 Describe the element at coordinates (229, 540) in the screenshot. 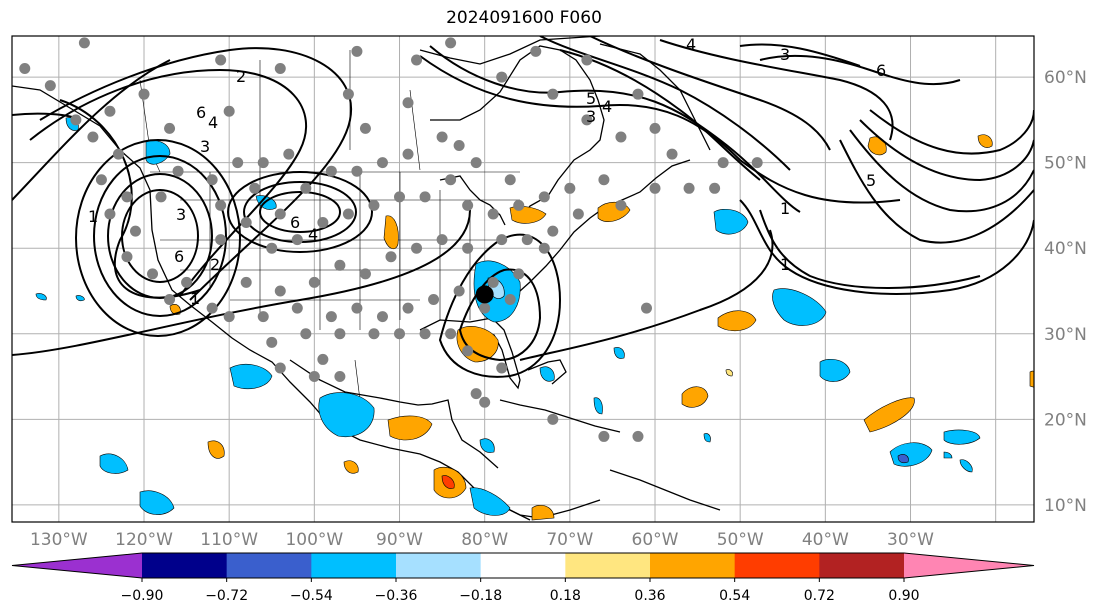

I see `lon-tick-label: 110°W` at that location.